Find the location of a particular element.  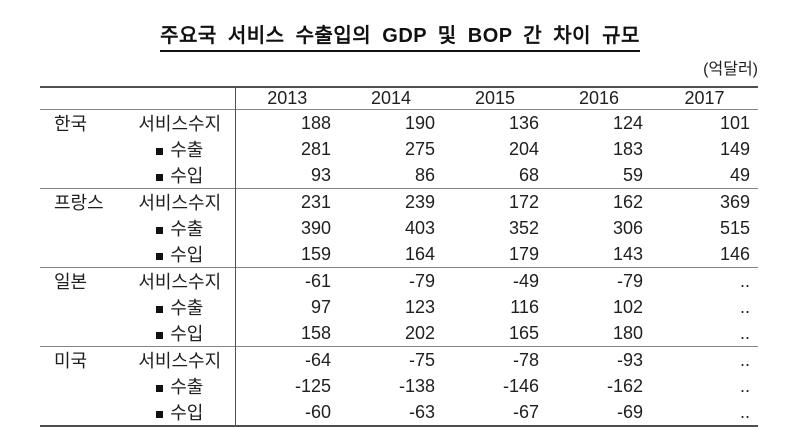

value-cell: -146 is located at coordinates (520, 385).